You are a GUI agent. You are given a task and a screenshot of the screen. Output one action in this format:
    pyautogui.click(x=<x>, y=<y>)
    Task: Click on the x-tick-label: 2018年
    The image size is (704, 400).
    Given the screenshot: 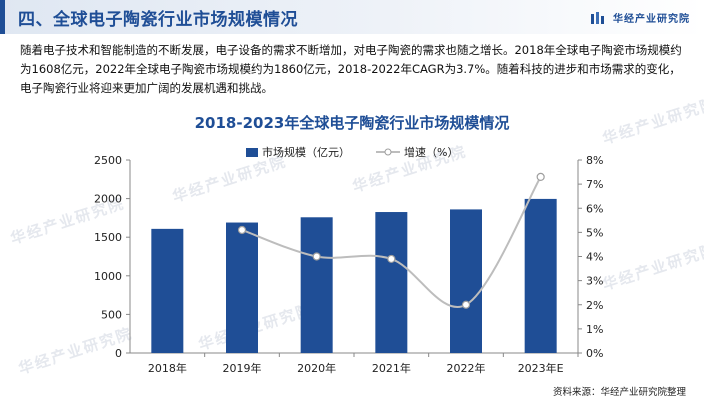 What is the action you would take?
    pyautogui.click(x=167, y=368)
    